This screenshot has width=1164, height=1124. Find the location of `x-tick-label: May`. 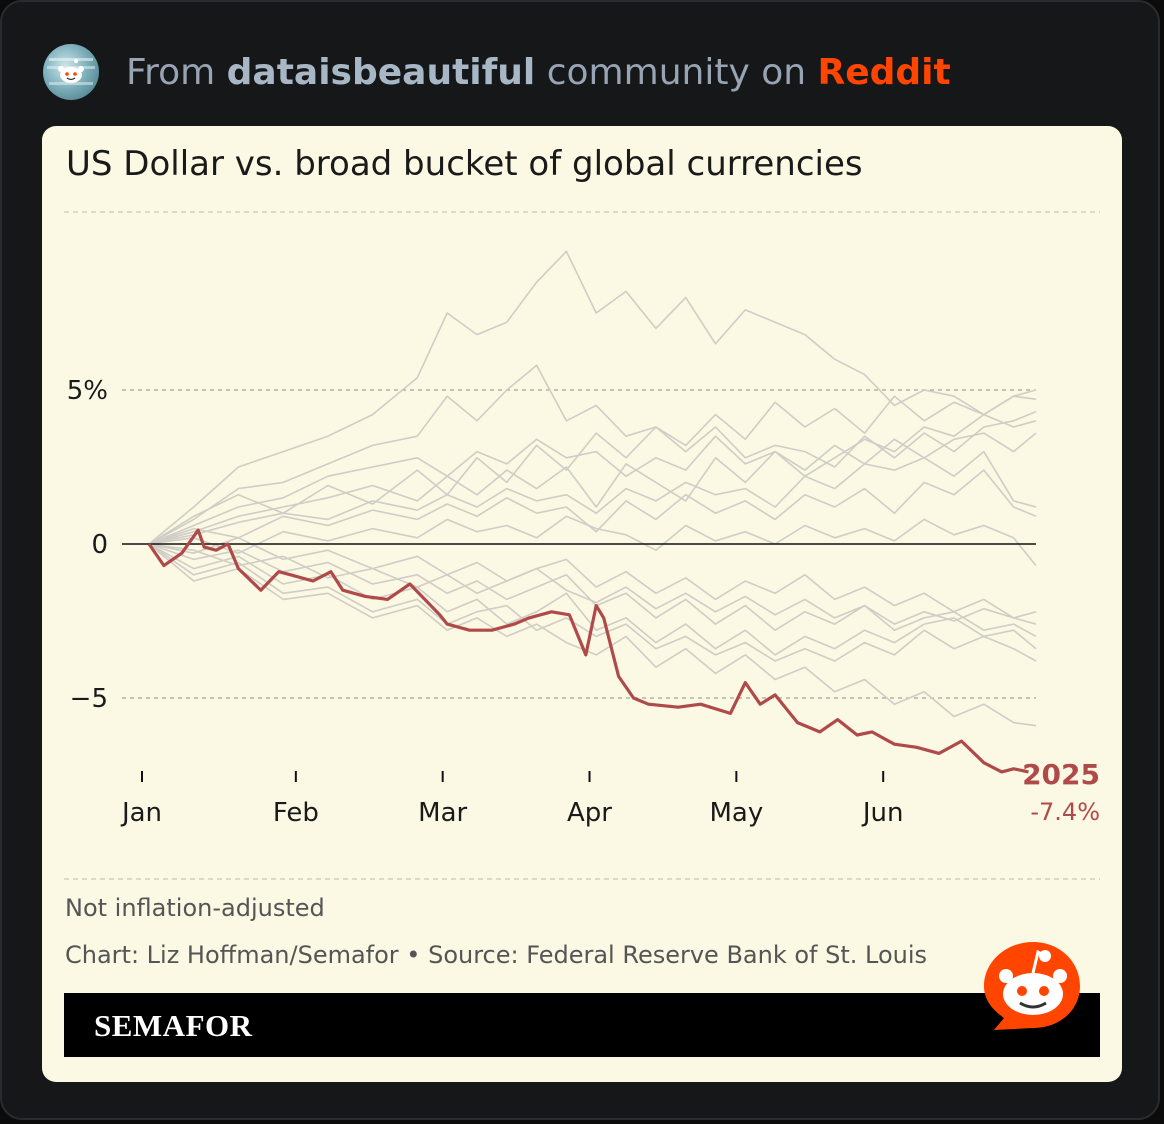

x-tick-label: May is located at coordinates (736, 813).